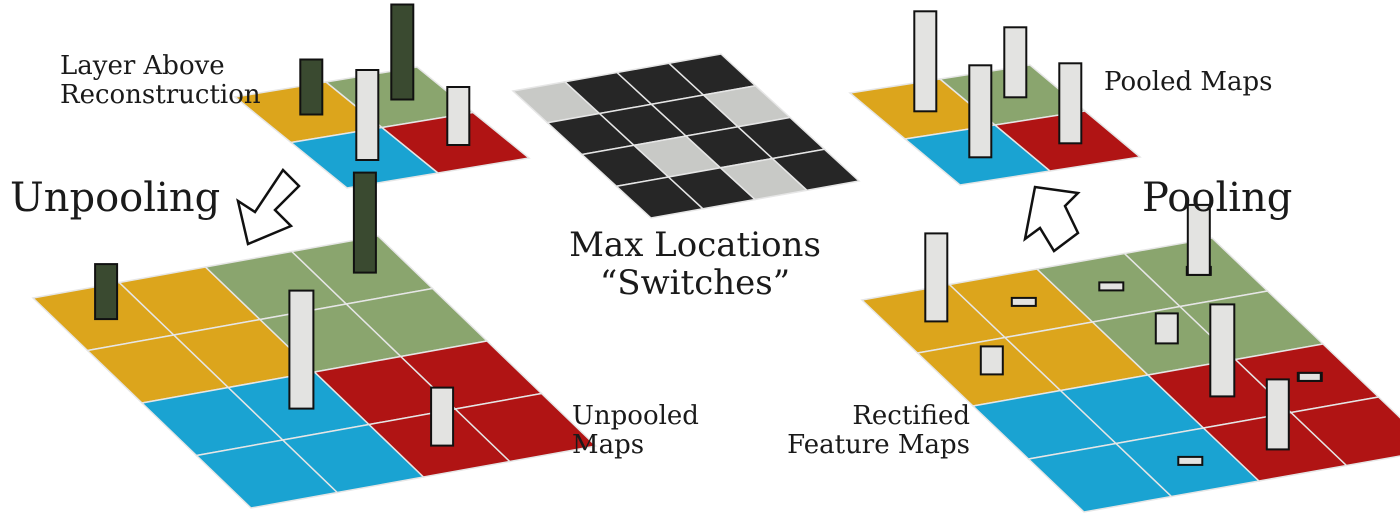  Describe the element at coordinates (402, 52) in the screenshot. I see `reconstruction-bar-green` at that location.